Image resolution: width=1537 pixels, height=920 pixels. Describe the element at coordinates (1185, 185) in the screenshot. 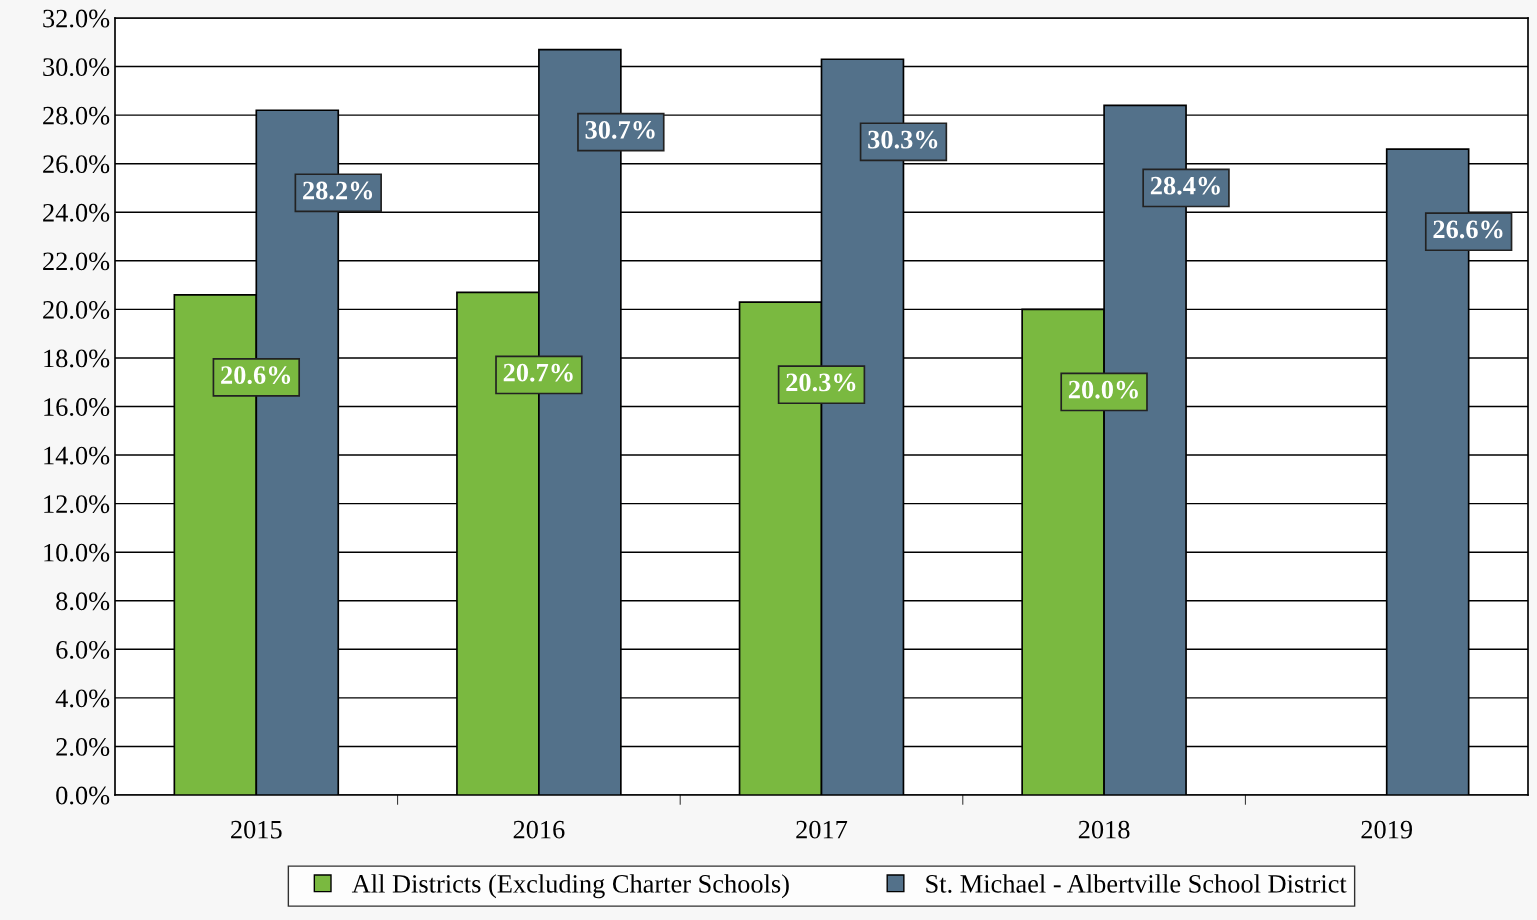

I see `data-label: 28.4%` at that location.